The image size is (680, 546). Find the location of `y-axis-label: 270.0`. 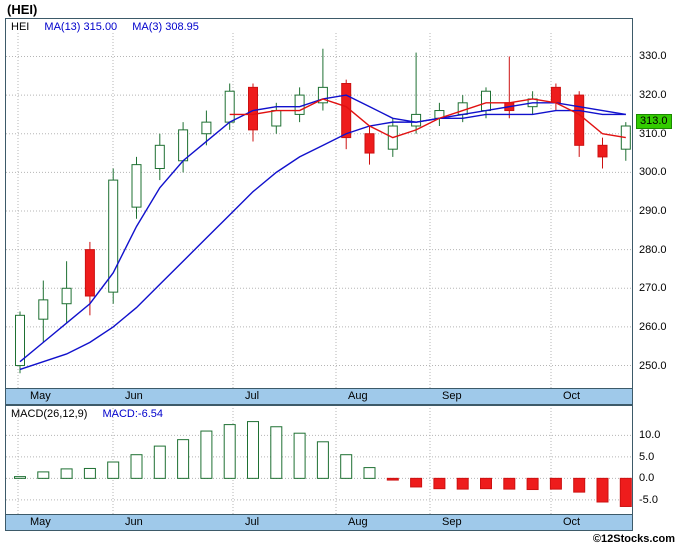

y-axis-label: 270.0 is located at coordinates (653, 288).